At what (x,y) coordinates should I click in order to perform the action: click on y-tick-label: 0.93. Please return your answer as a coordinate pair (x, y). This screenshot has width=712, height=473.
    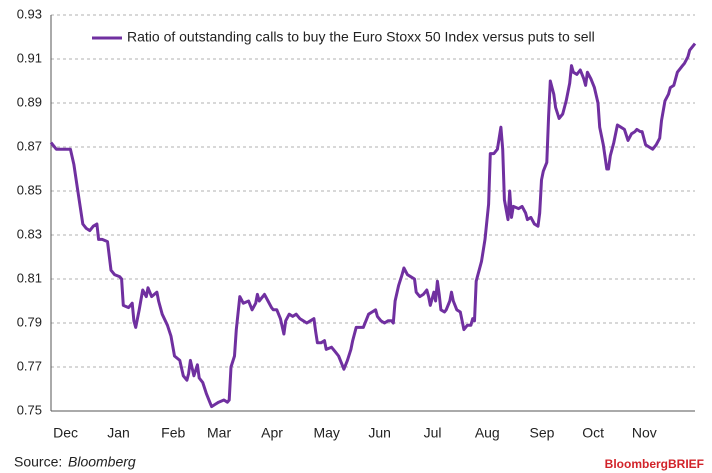
    Looking at the image, I should click on (29, 13).